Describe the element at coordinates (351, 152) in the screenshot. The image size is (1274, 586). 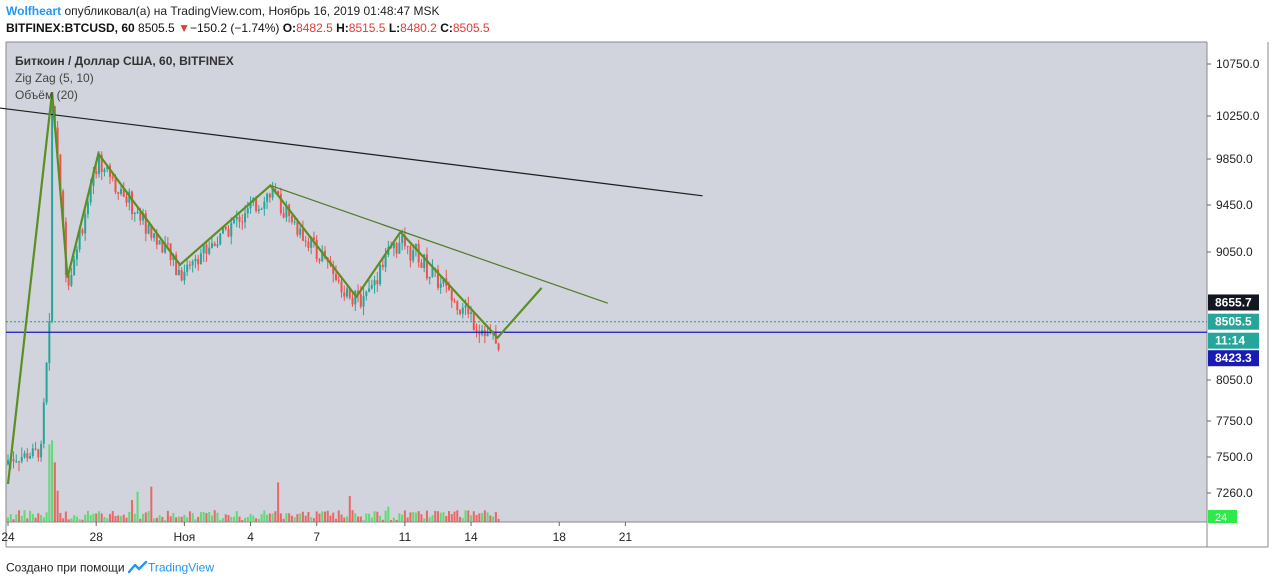
I see `trendline-black` at that location.